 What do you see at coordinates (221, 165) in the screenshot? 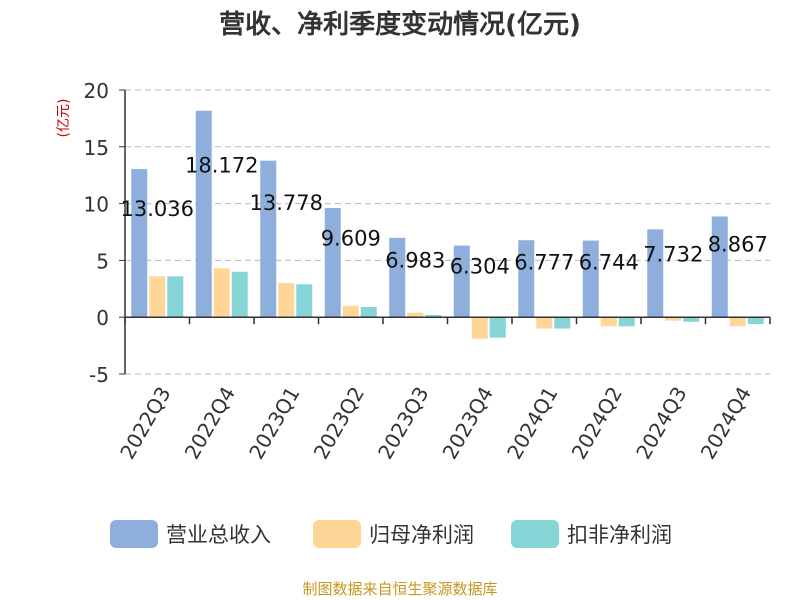
I see `data-label: 18.172` at bounding box center [221, 165].